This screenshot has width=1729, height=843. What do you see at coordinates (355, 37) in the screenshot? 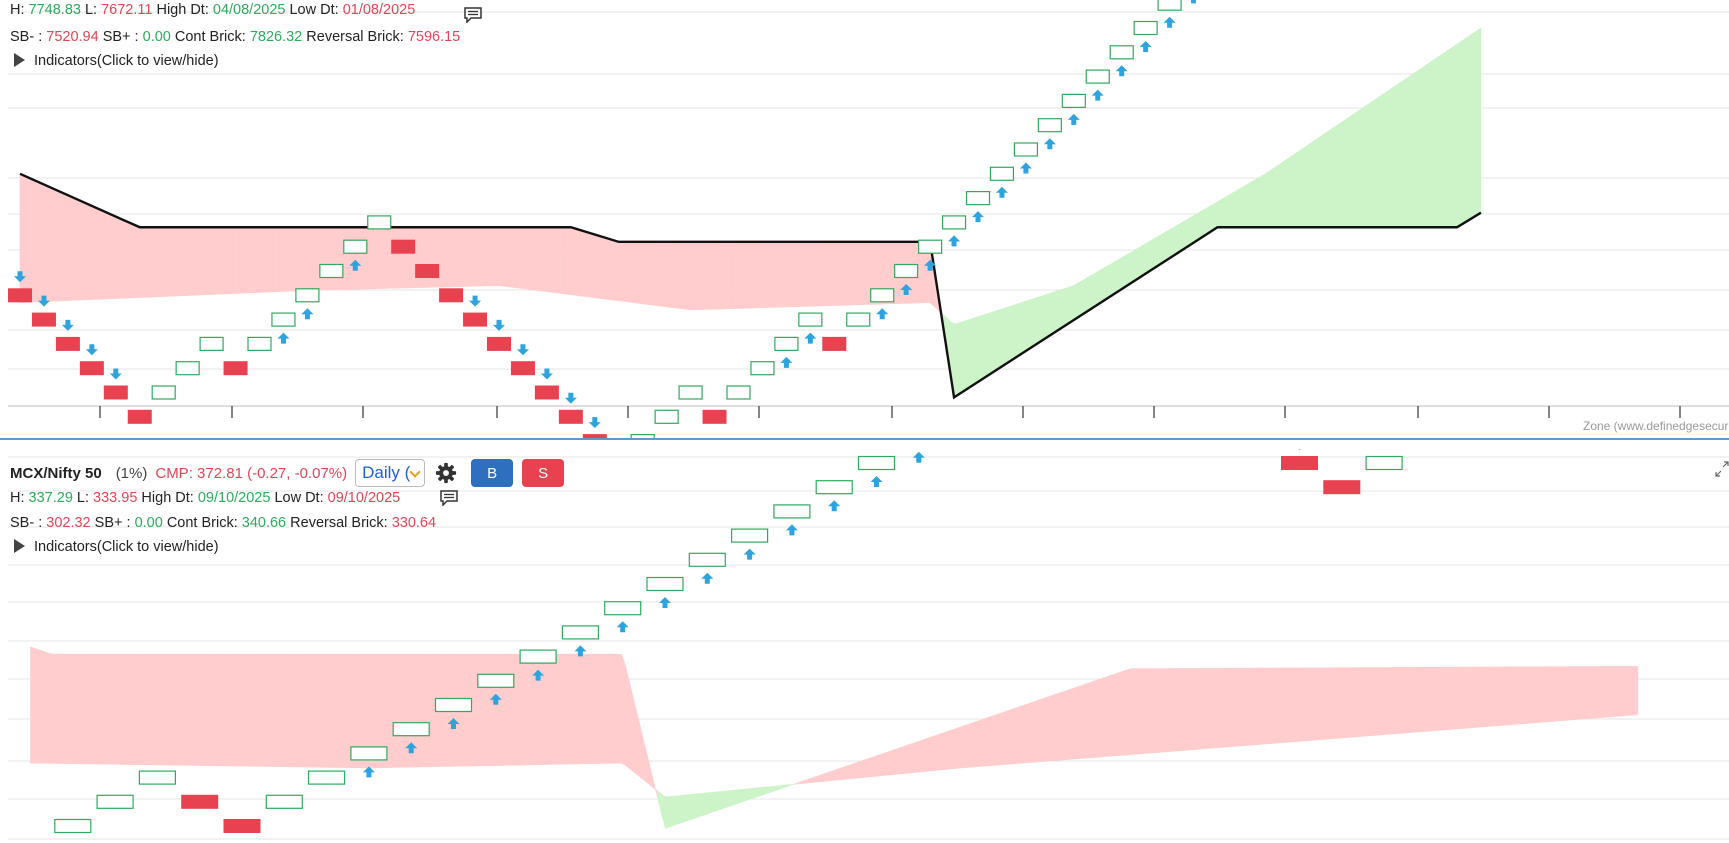
I see `reversal-brick-label: Reversal Brick:` at bounding box center [355, 37].